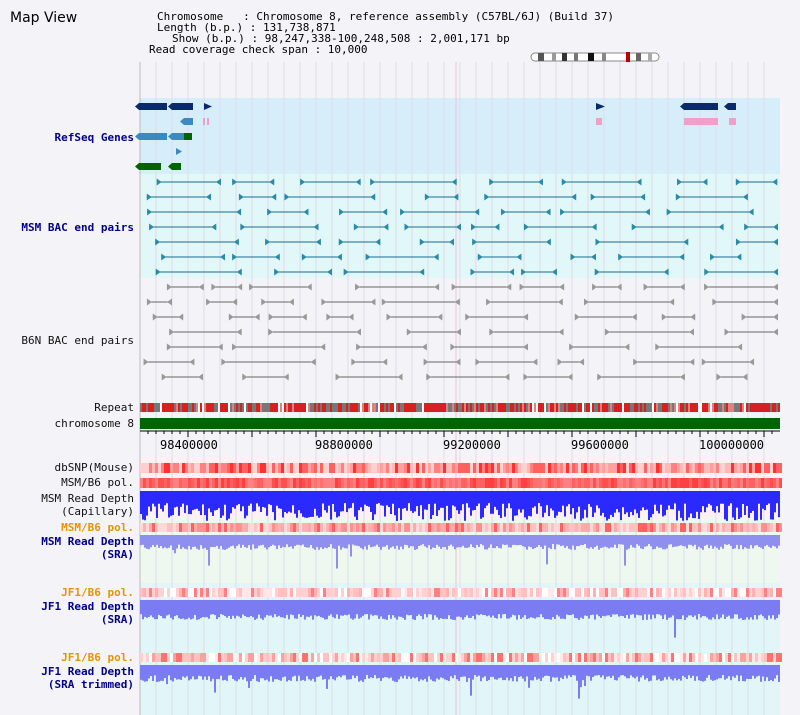 Image resolution: width=800 pixels, height=715 pixels. What do you see at coordinates (87, 678) in the screenshot?
I see `track-label-jf1-depth-trimmed: JF1 Read Depth (SRA trimmed)` at bounding box center [87, 678].